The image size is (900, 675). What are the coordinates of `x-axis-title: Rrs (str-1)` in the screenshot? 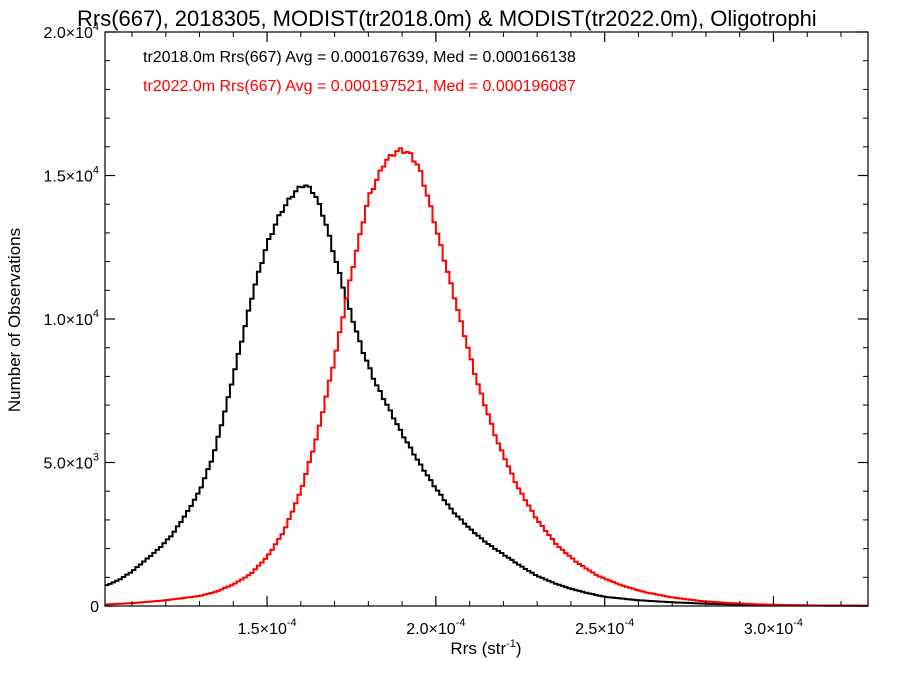 It's located at (485, 648).